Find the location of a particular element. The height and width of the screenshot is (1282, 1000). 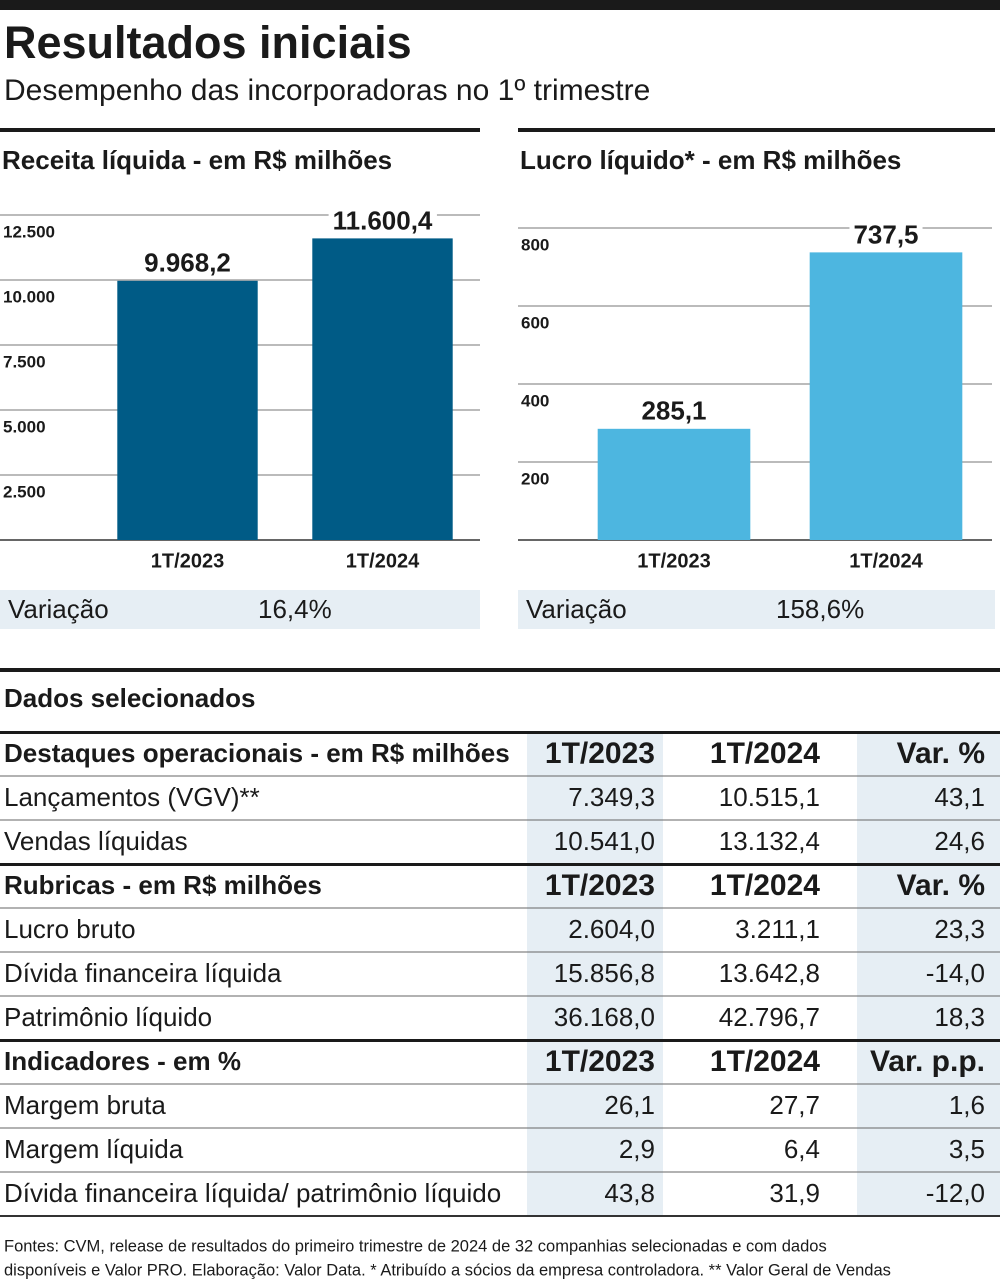

table-cell: 10.541,0 is located at coordinates (604, 841).